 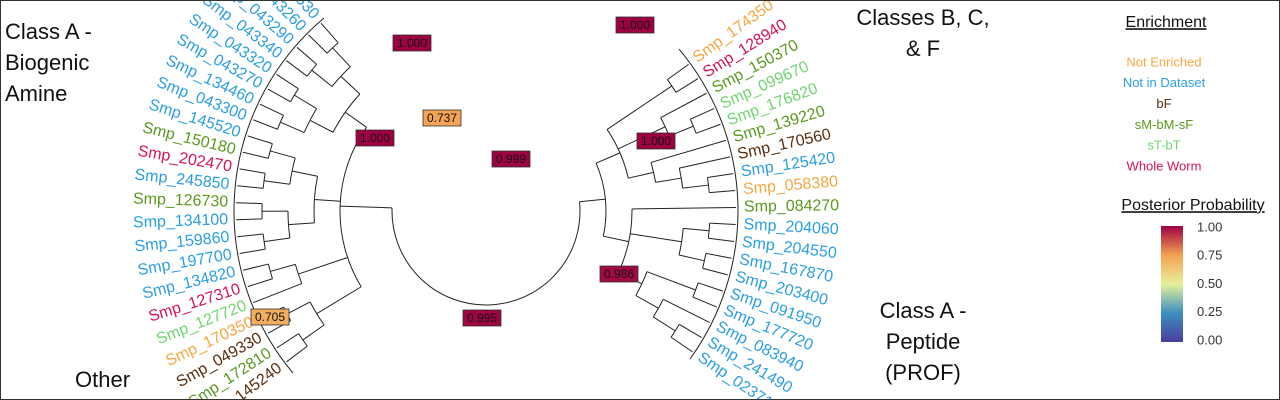 I want to click on legend-item: bF, so click(x=1163, y=103).